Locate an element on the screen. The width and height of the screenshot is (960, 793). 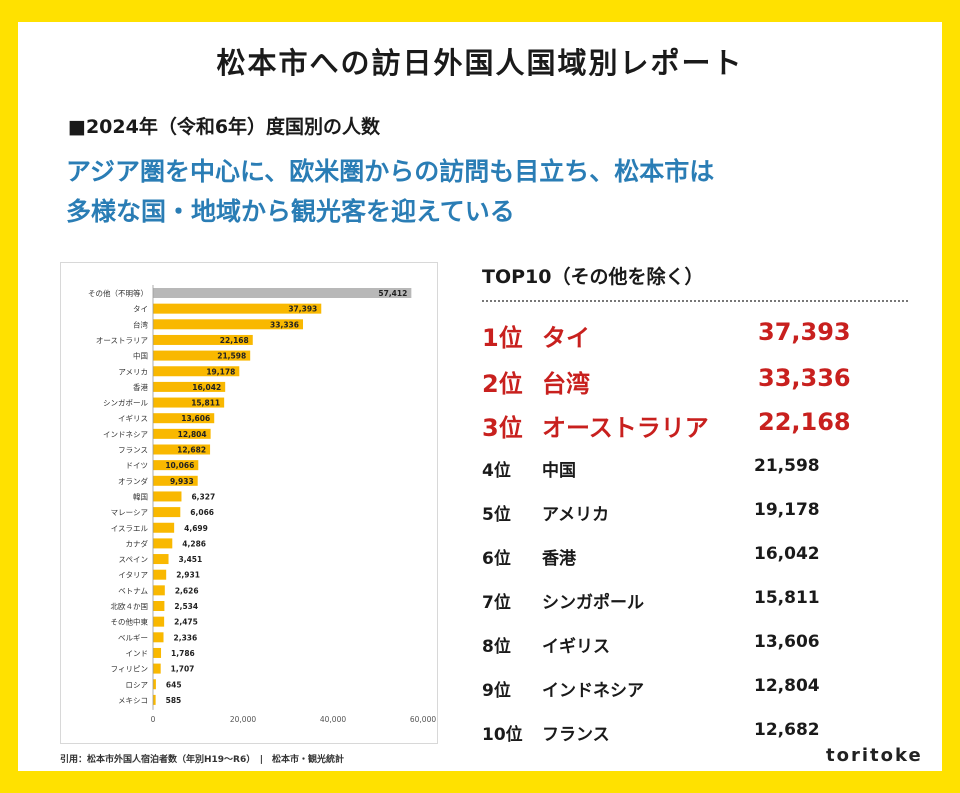
visitor-count: 12,804 is located at coordinates (787, 686).